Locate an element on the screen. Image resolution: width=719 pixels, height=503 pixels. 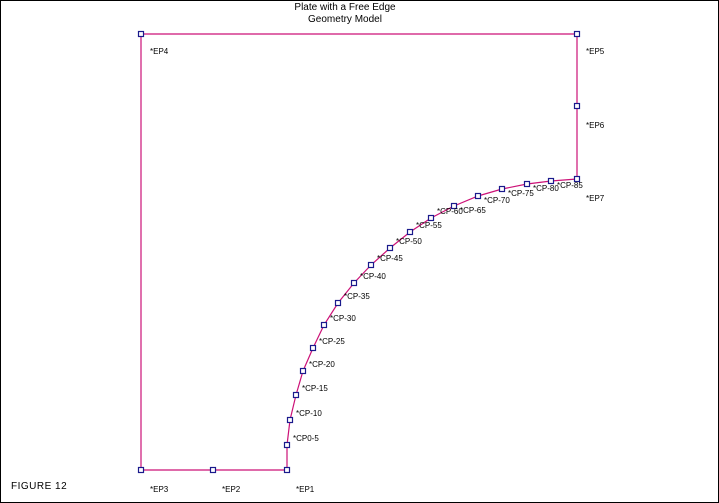
curve-point-label-12: *CP-60 is located at coordinates (450, 211).